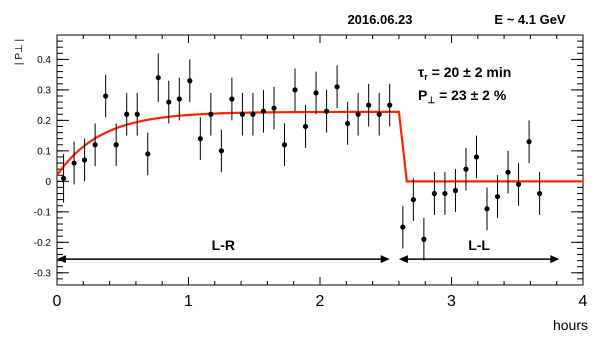 The height and width of the screenshot is (341, 597). I want to click on annotation-p: P⊥ = 23 ± 2 %, so click(462, 96).